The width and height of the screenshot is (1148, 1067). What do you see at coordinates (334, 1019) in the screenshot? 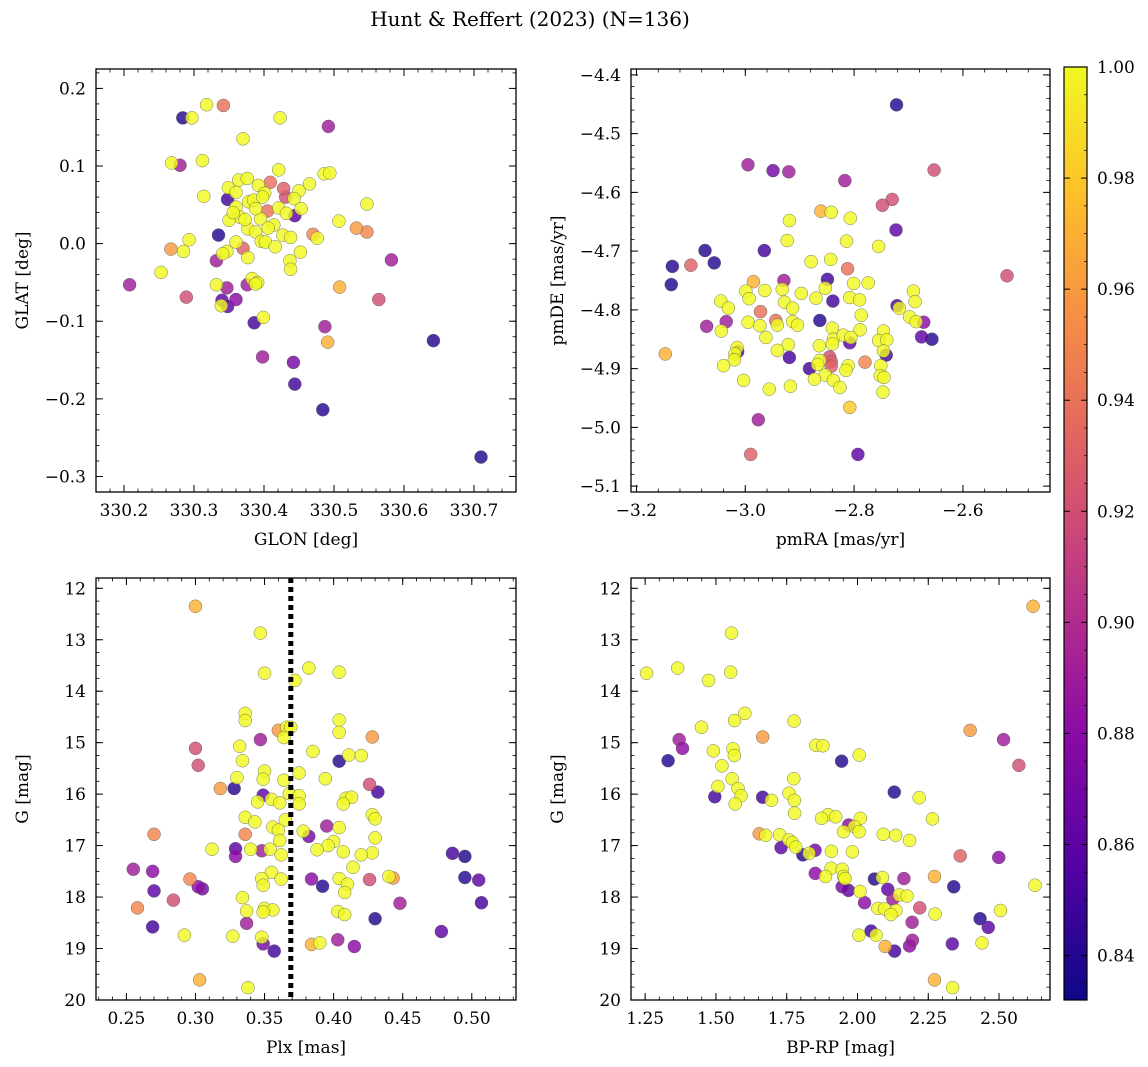
I see `x-tick-label: 0.40` at bounding box center [334, 1019].